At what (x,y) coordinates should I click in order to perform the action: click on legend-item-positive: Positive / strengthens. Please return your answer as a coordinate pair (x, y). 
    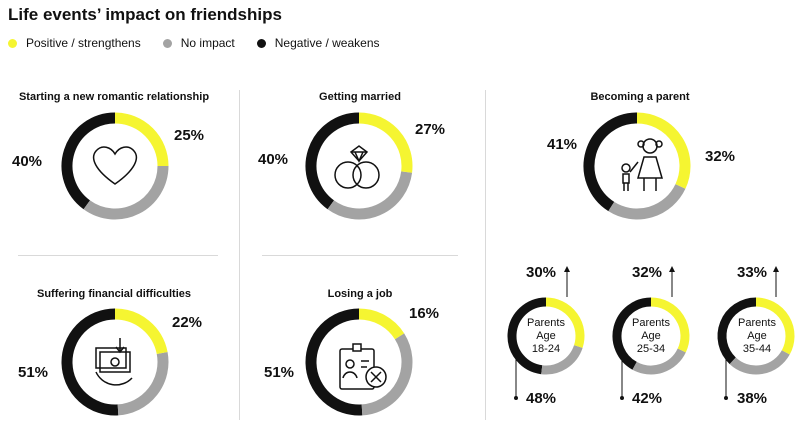
    Looking at the image, I should click on (74, 43).